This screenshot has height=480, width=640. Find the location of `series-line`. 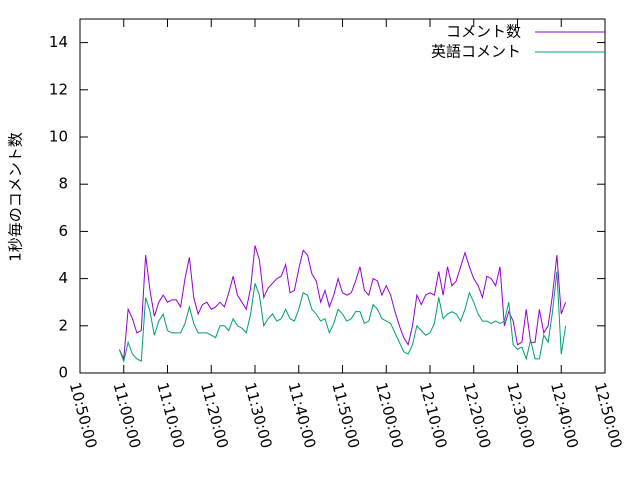

series-line is located at coordinates (342, 317).